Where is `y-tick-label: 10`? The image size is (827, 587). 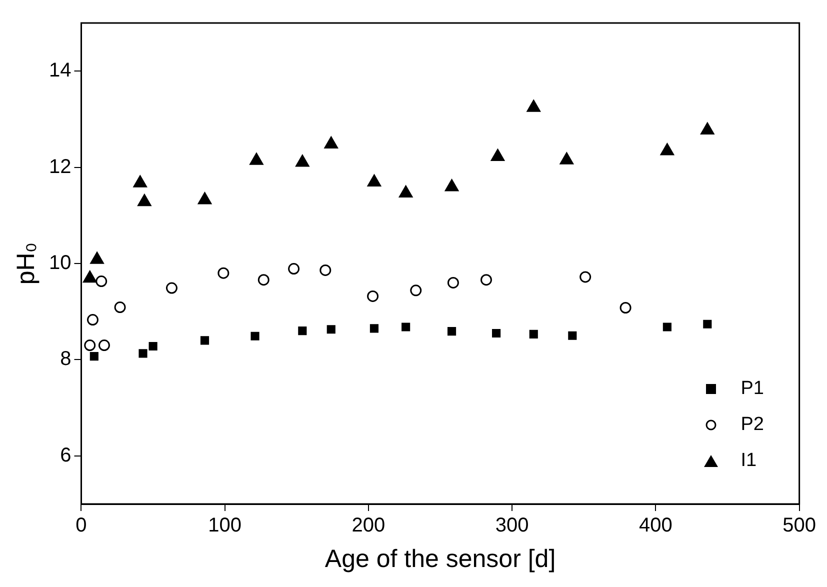
y-tick-label: 10 is located at coordinates (60, 263).